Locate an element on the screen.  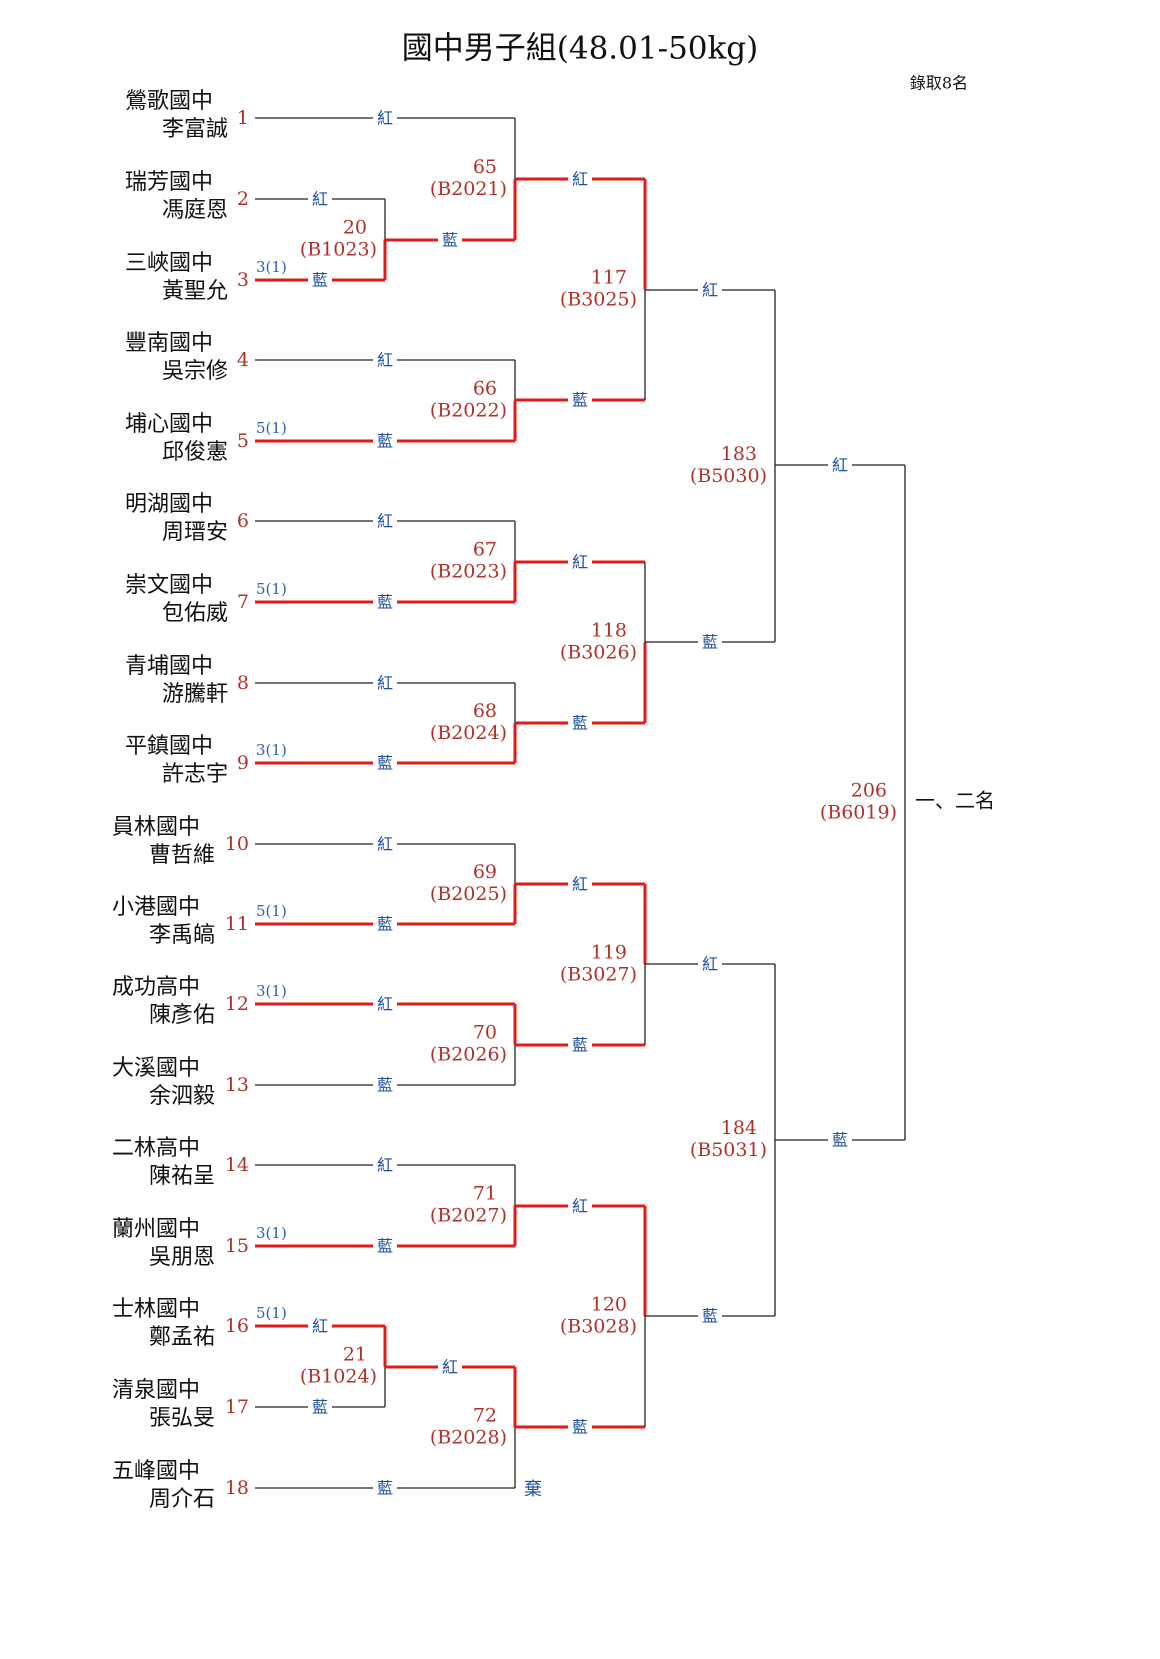
match-number: 68 is located at coordinates (485, 711).